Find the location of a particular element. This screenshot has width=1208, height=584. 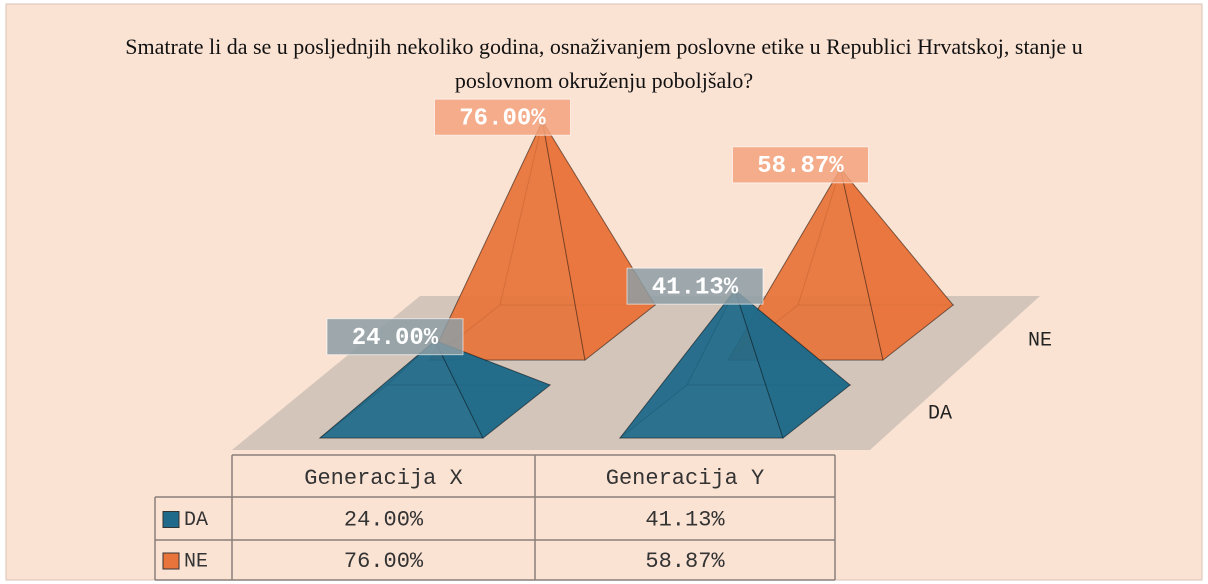

table-cell: 24.00% is located at coordinates (384, 519).